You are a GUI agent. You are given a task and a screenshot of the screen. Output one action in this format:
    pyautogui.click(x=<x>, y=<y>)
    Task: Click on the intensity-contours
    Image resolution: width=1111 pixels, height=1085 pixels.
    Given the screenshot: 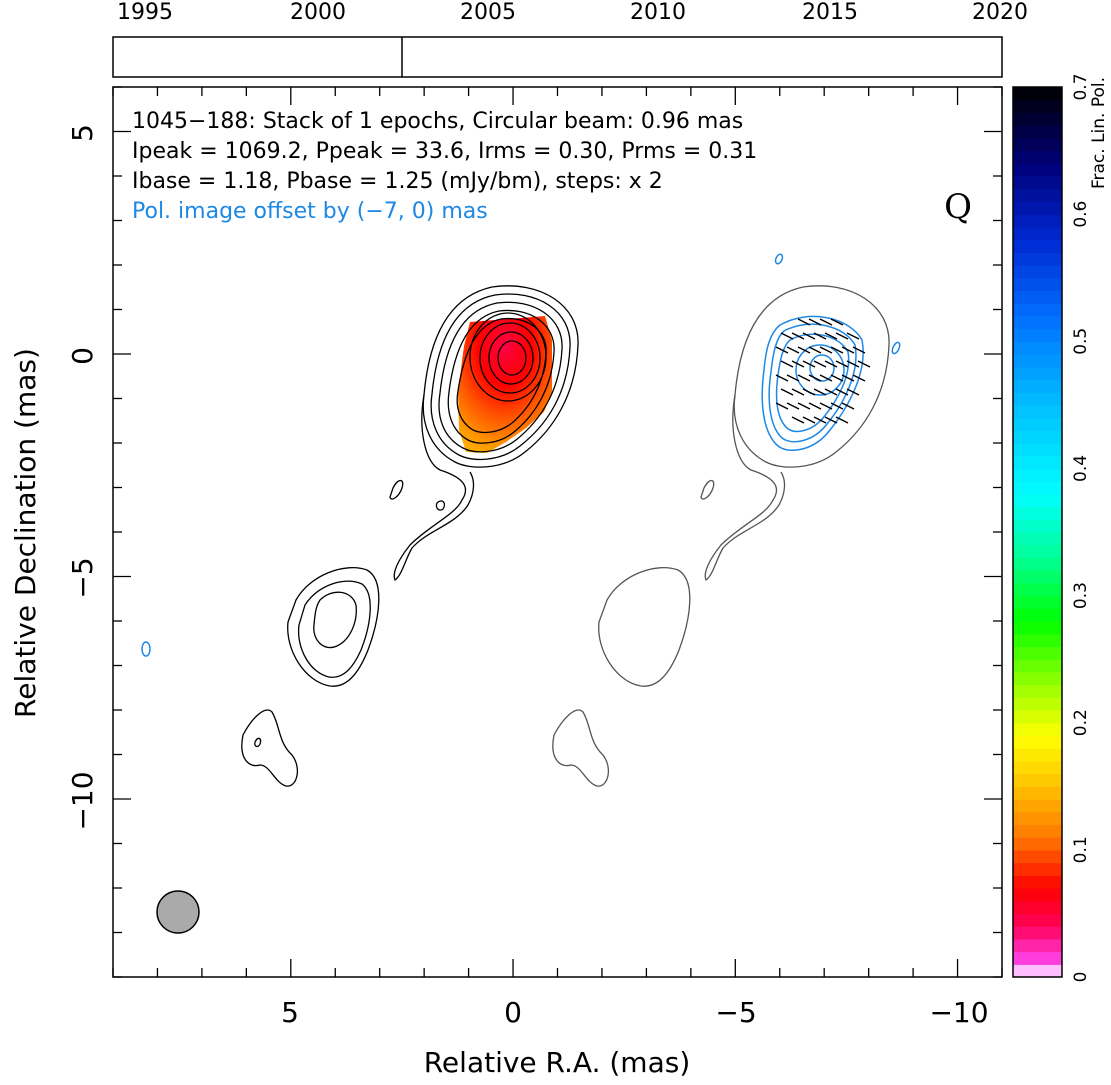 What is the action you would take?
    pyautogui.click(x=410, y=536)
    